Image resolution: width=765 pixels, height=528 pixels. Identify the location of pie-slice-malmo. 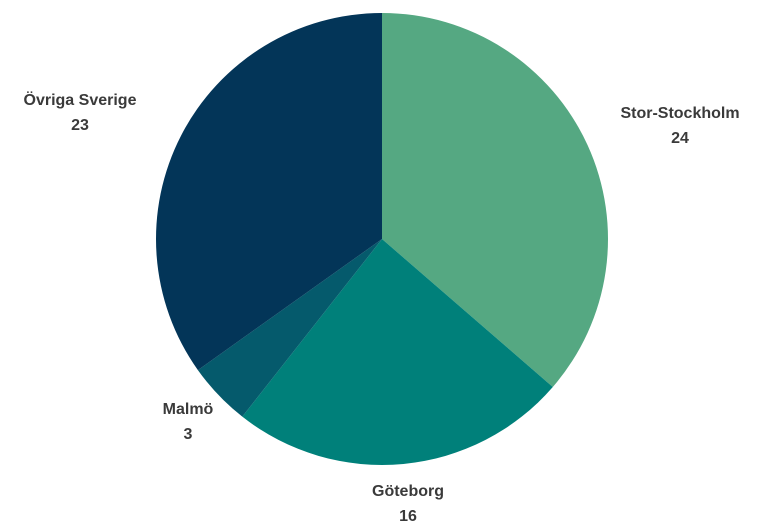
(289, 328).